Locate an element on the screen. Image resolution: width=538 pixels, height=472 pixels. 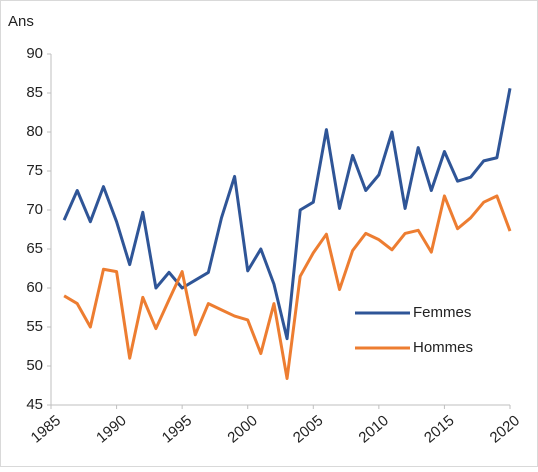
y-axis-label: Ans is located at coordinates (21, 21).